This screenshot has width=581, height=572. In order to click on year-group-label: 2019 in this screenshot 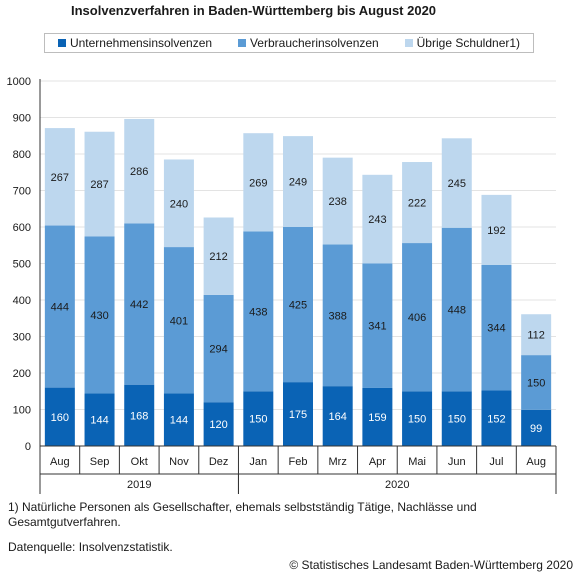, I will do `click(139, 485)`.